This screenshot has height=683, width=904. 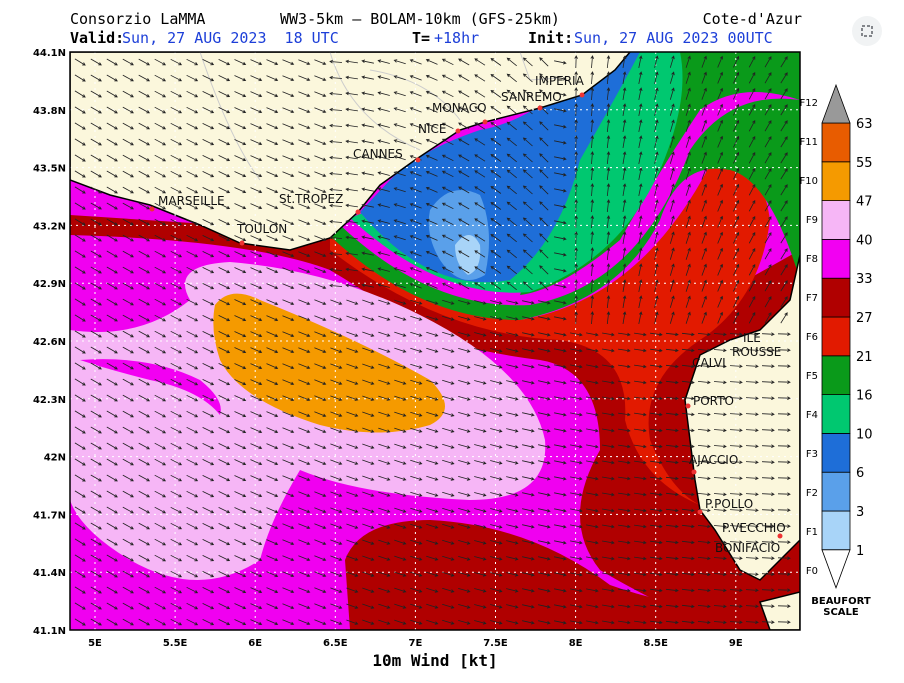 What do you see at coordinates (191, 201) in the screenshot?
I see `place-label: MARSEILLE` at bounding box center [191, 201].